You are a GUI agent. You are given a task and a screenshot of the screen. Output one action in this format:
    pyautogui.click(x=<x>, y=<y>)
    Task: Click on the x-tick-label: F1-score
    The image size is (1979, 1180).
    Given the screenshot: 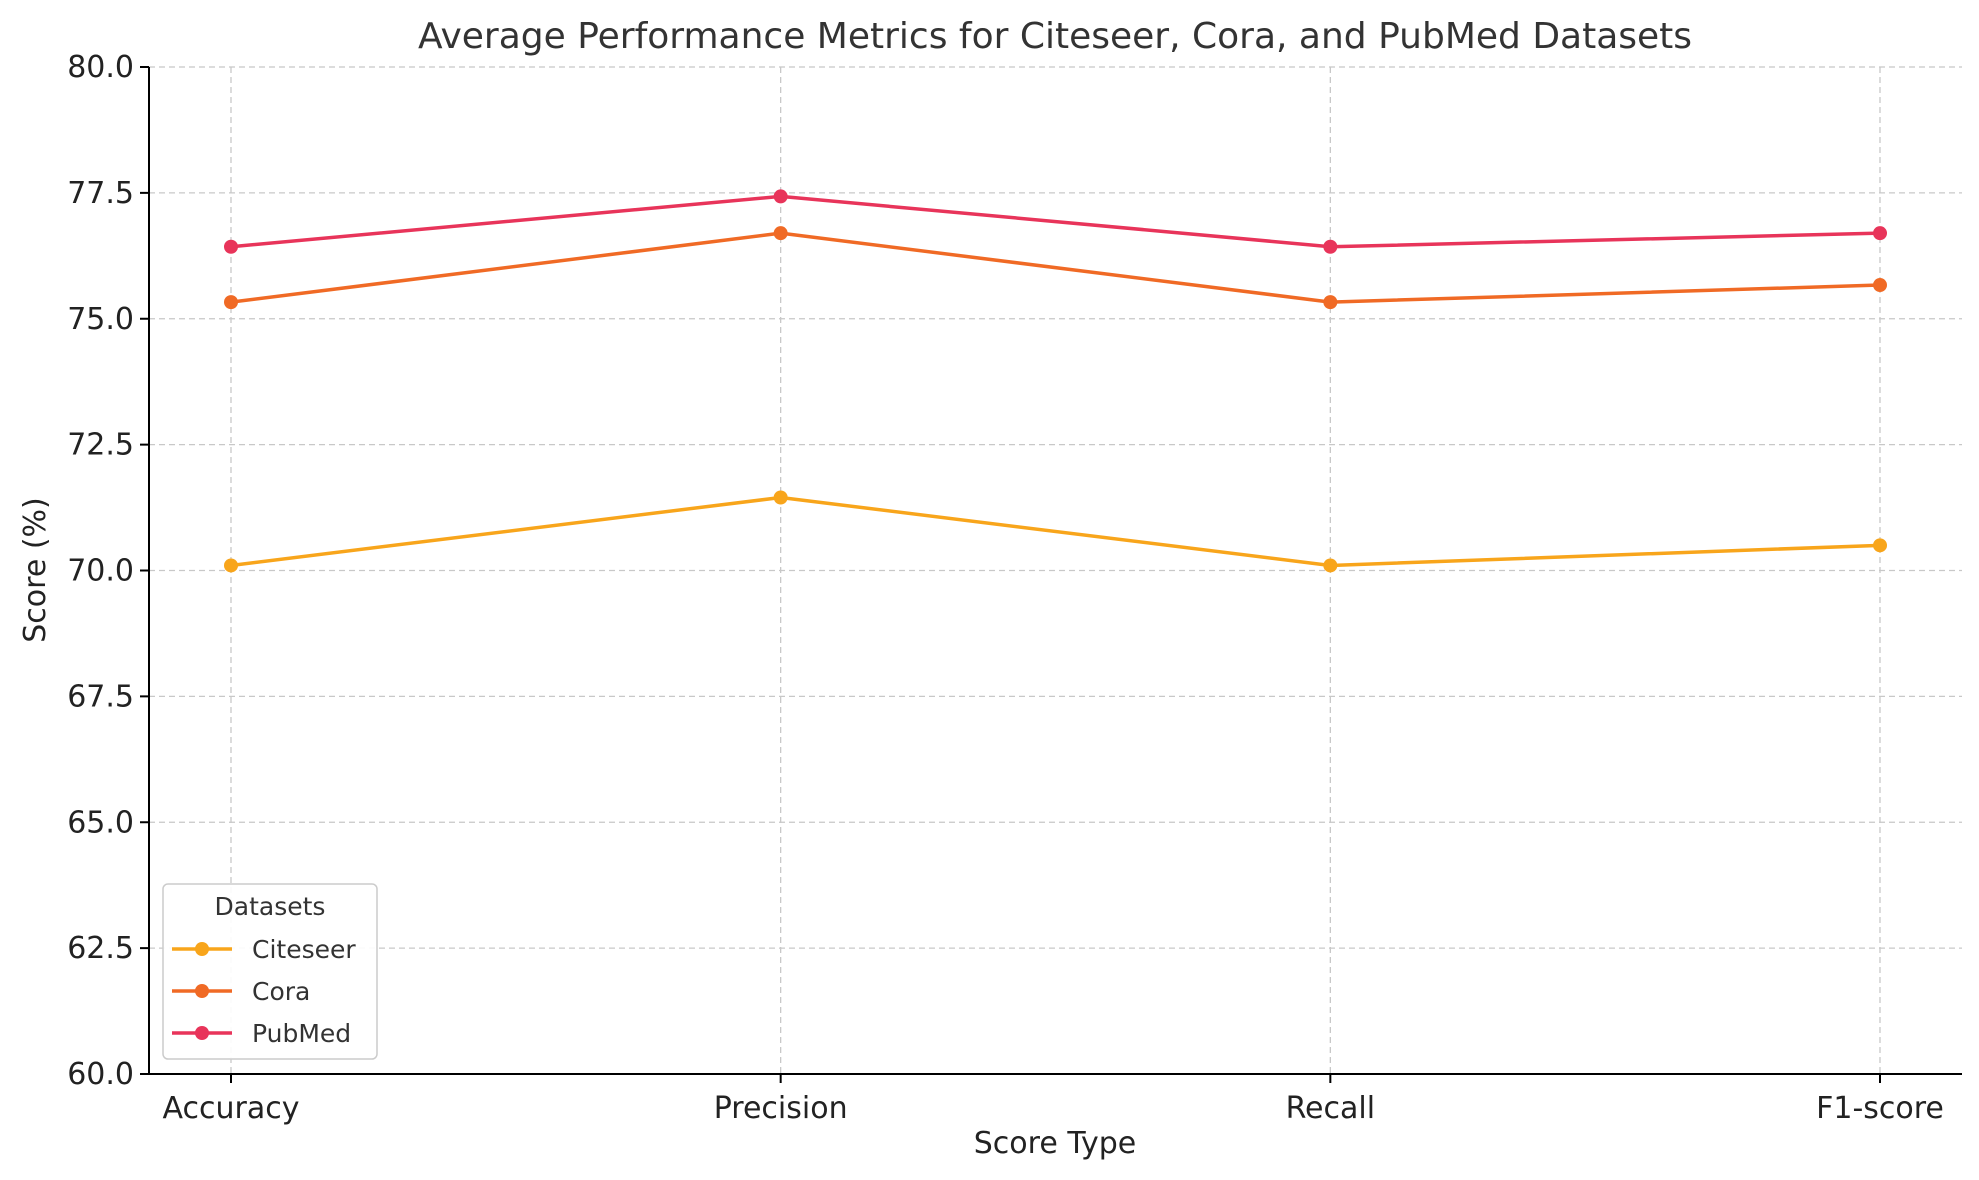 What is the action you would take?
    pyautogui.click(x=1880, y=1108)
    